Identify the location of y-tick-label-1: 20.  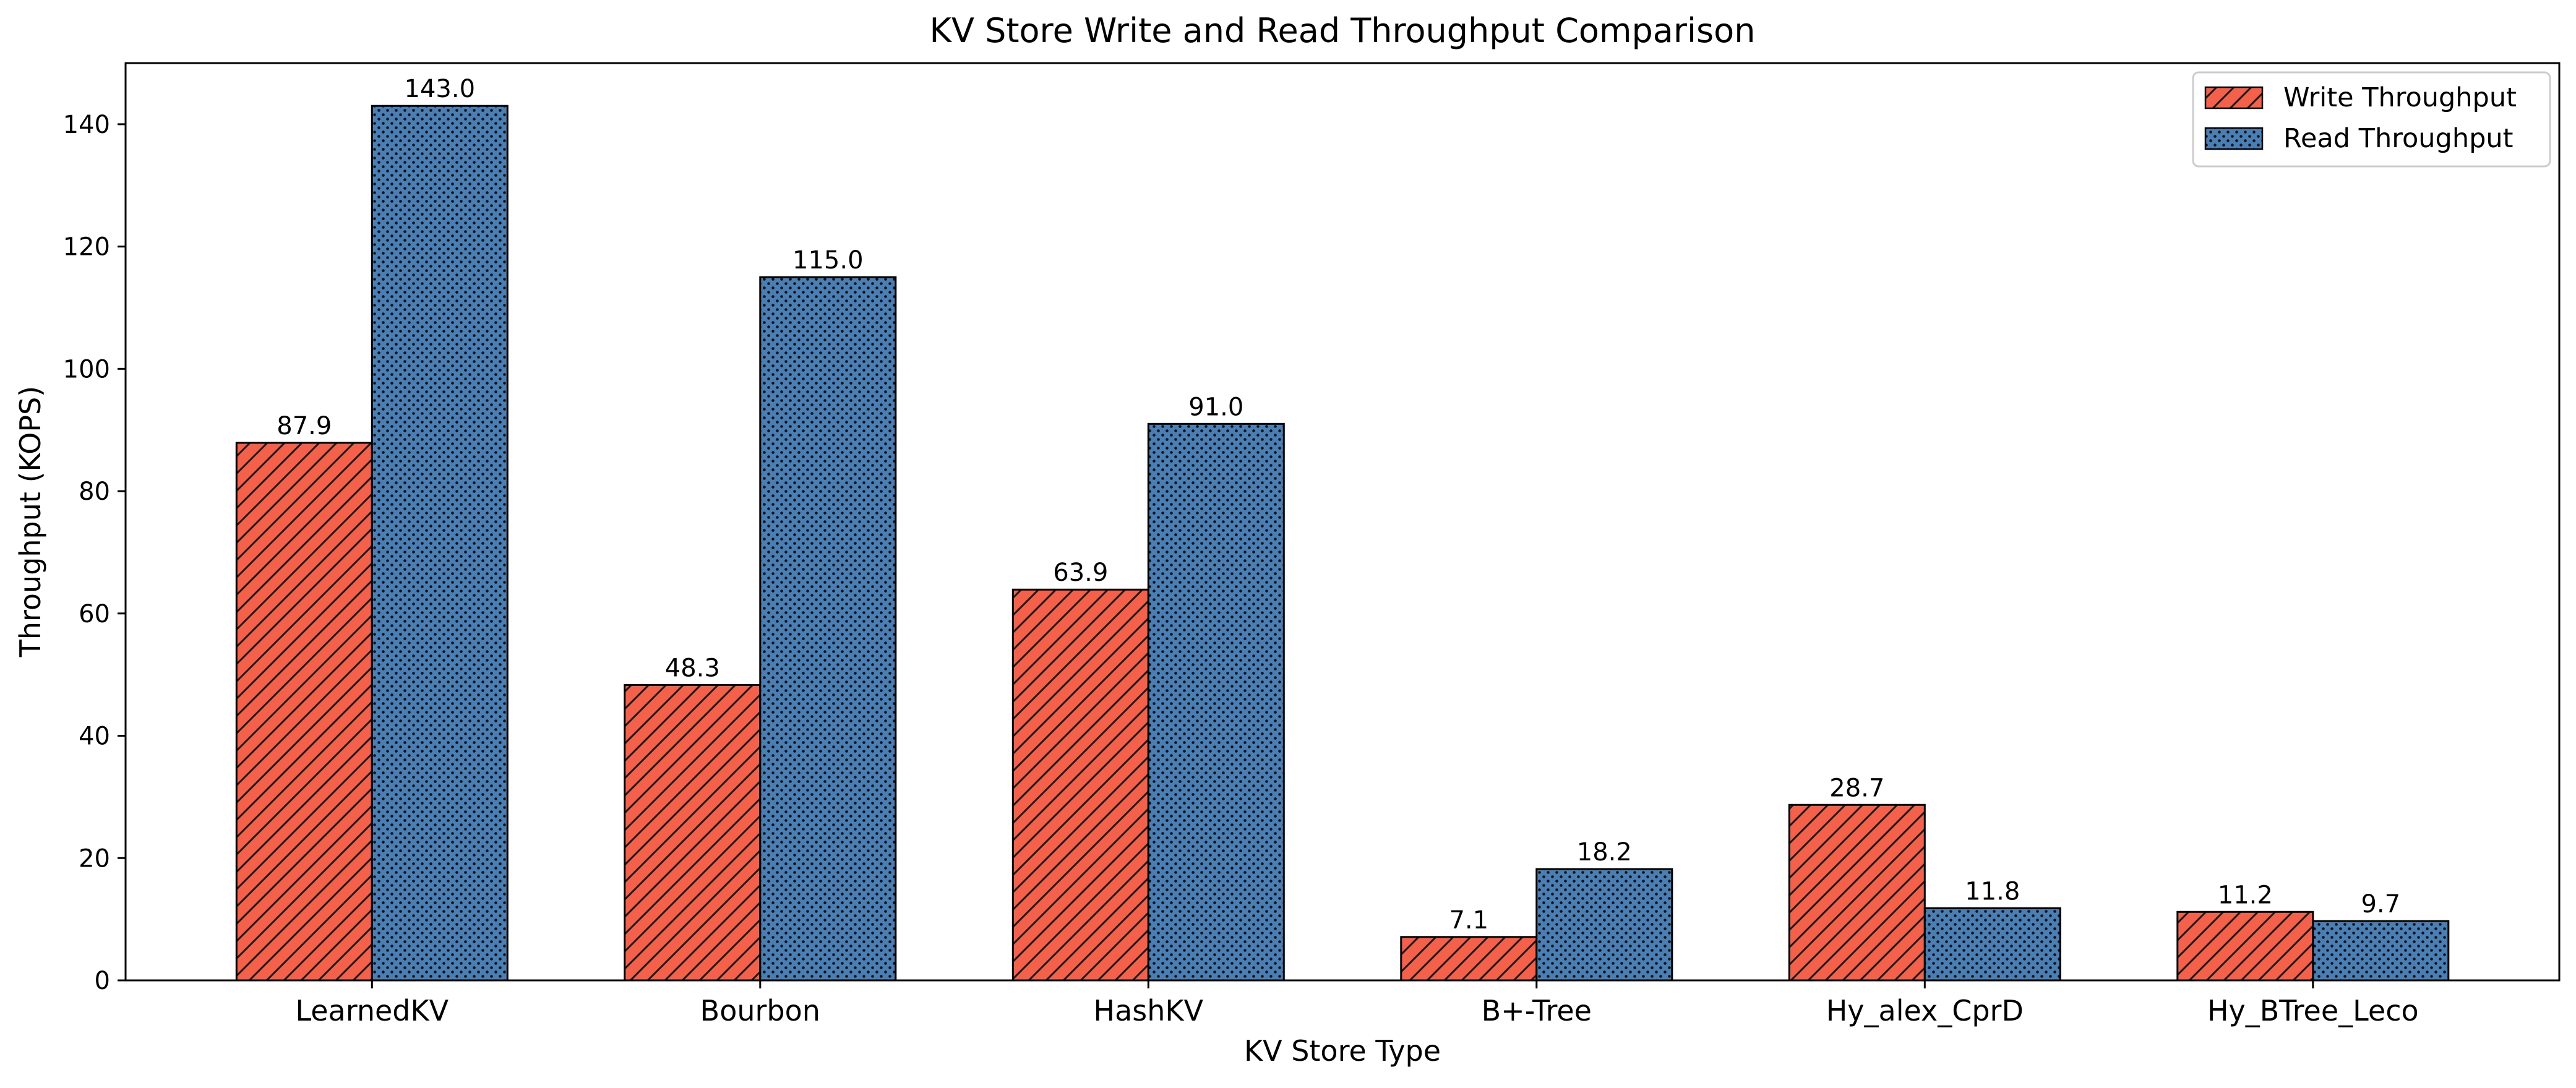
(94, 858).